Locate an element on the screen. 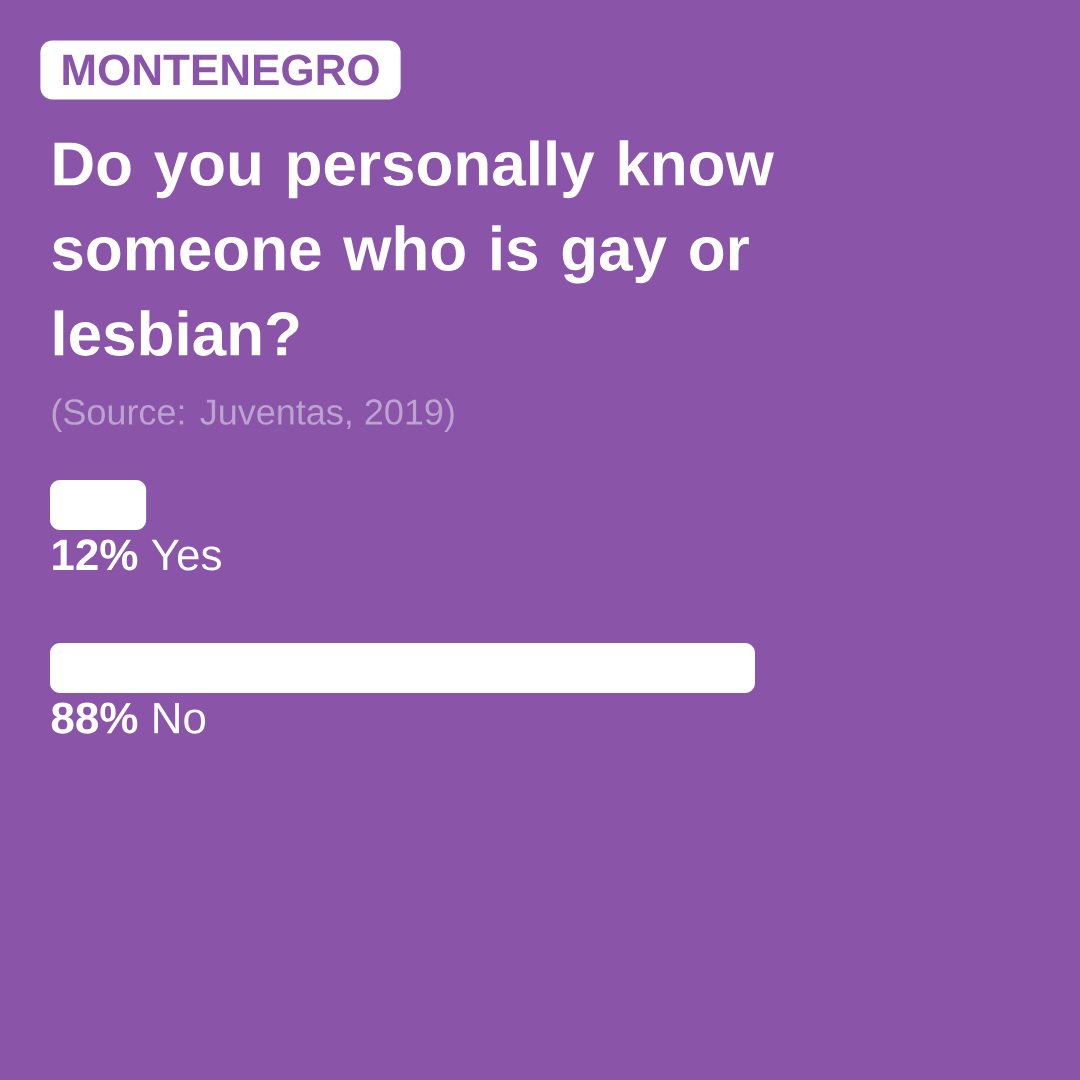 The height and width of the screenshot is (1080, 1080). chart-subtitle: MONTENEGRO is located at coordinates (221, 70).